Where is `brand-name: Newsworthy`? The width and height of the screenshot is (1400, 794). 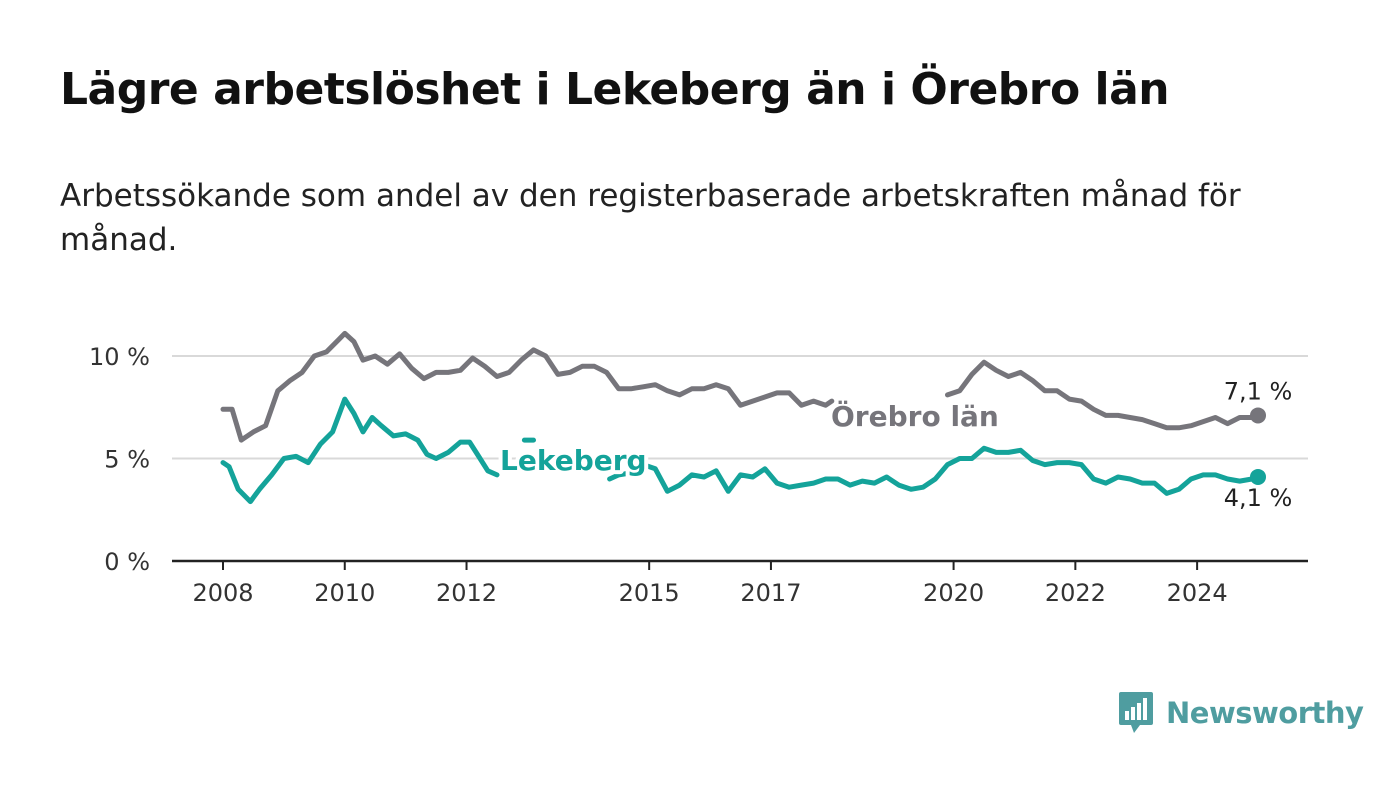
brand-name: Newsworthy is located at coordinates (1265, 713).